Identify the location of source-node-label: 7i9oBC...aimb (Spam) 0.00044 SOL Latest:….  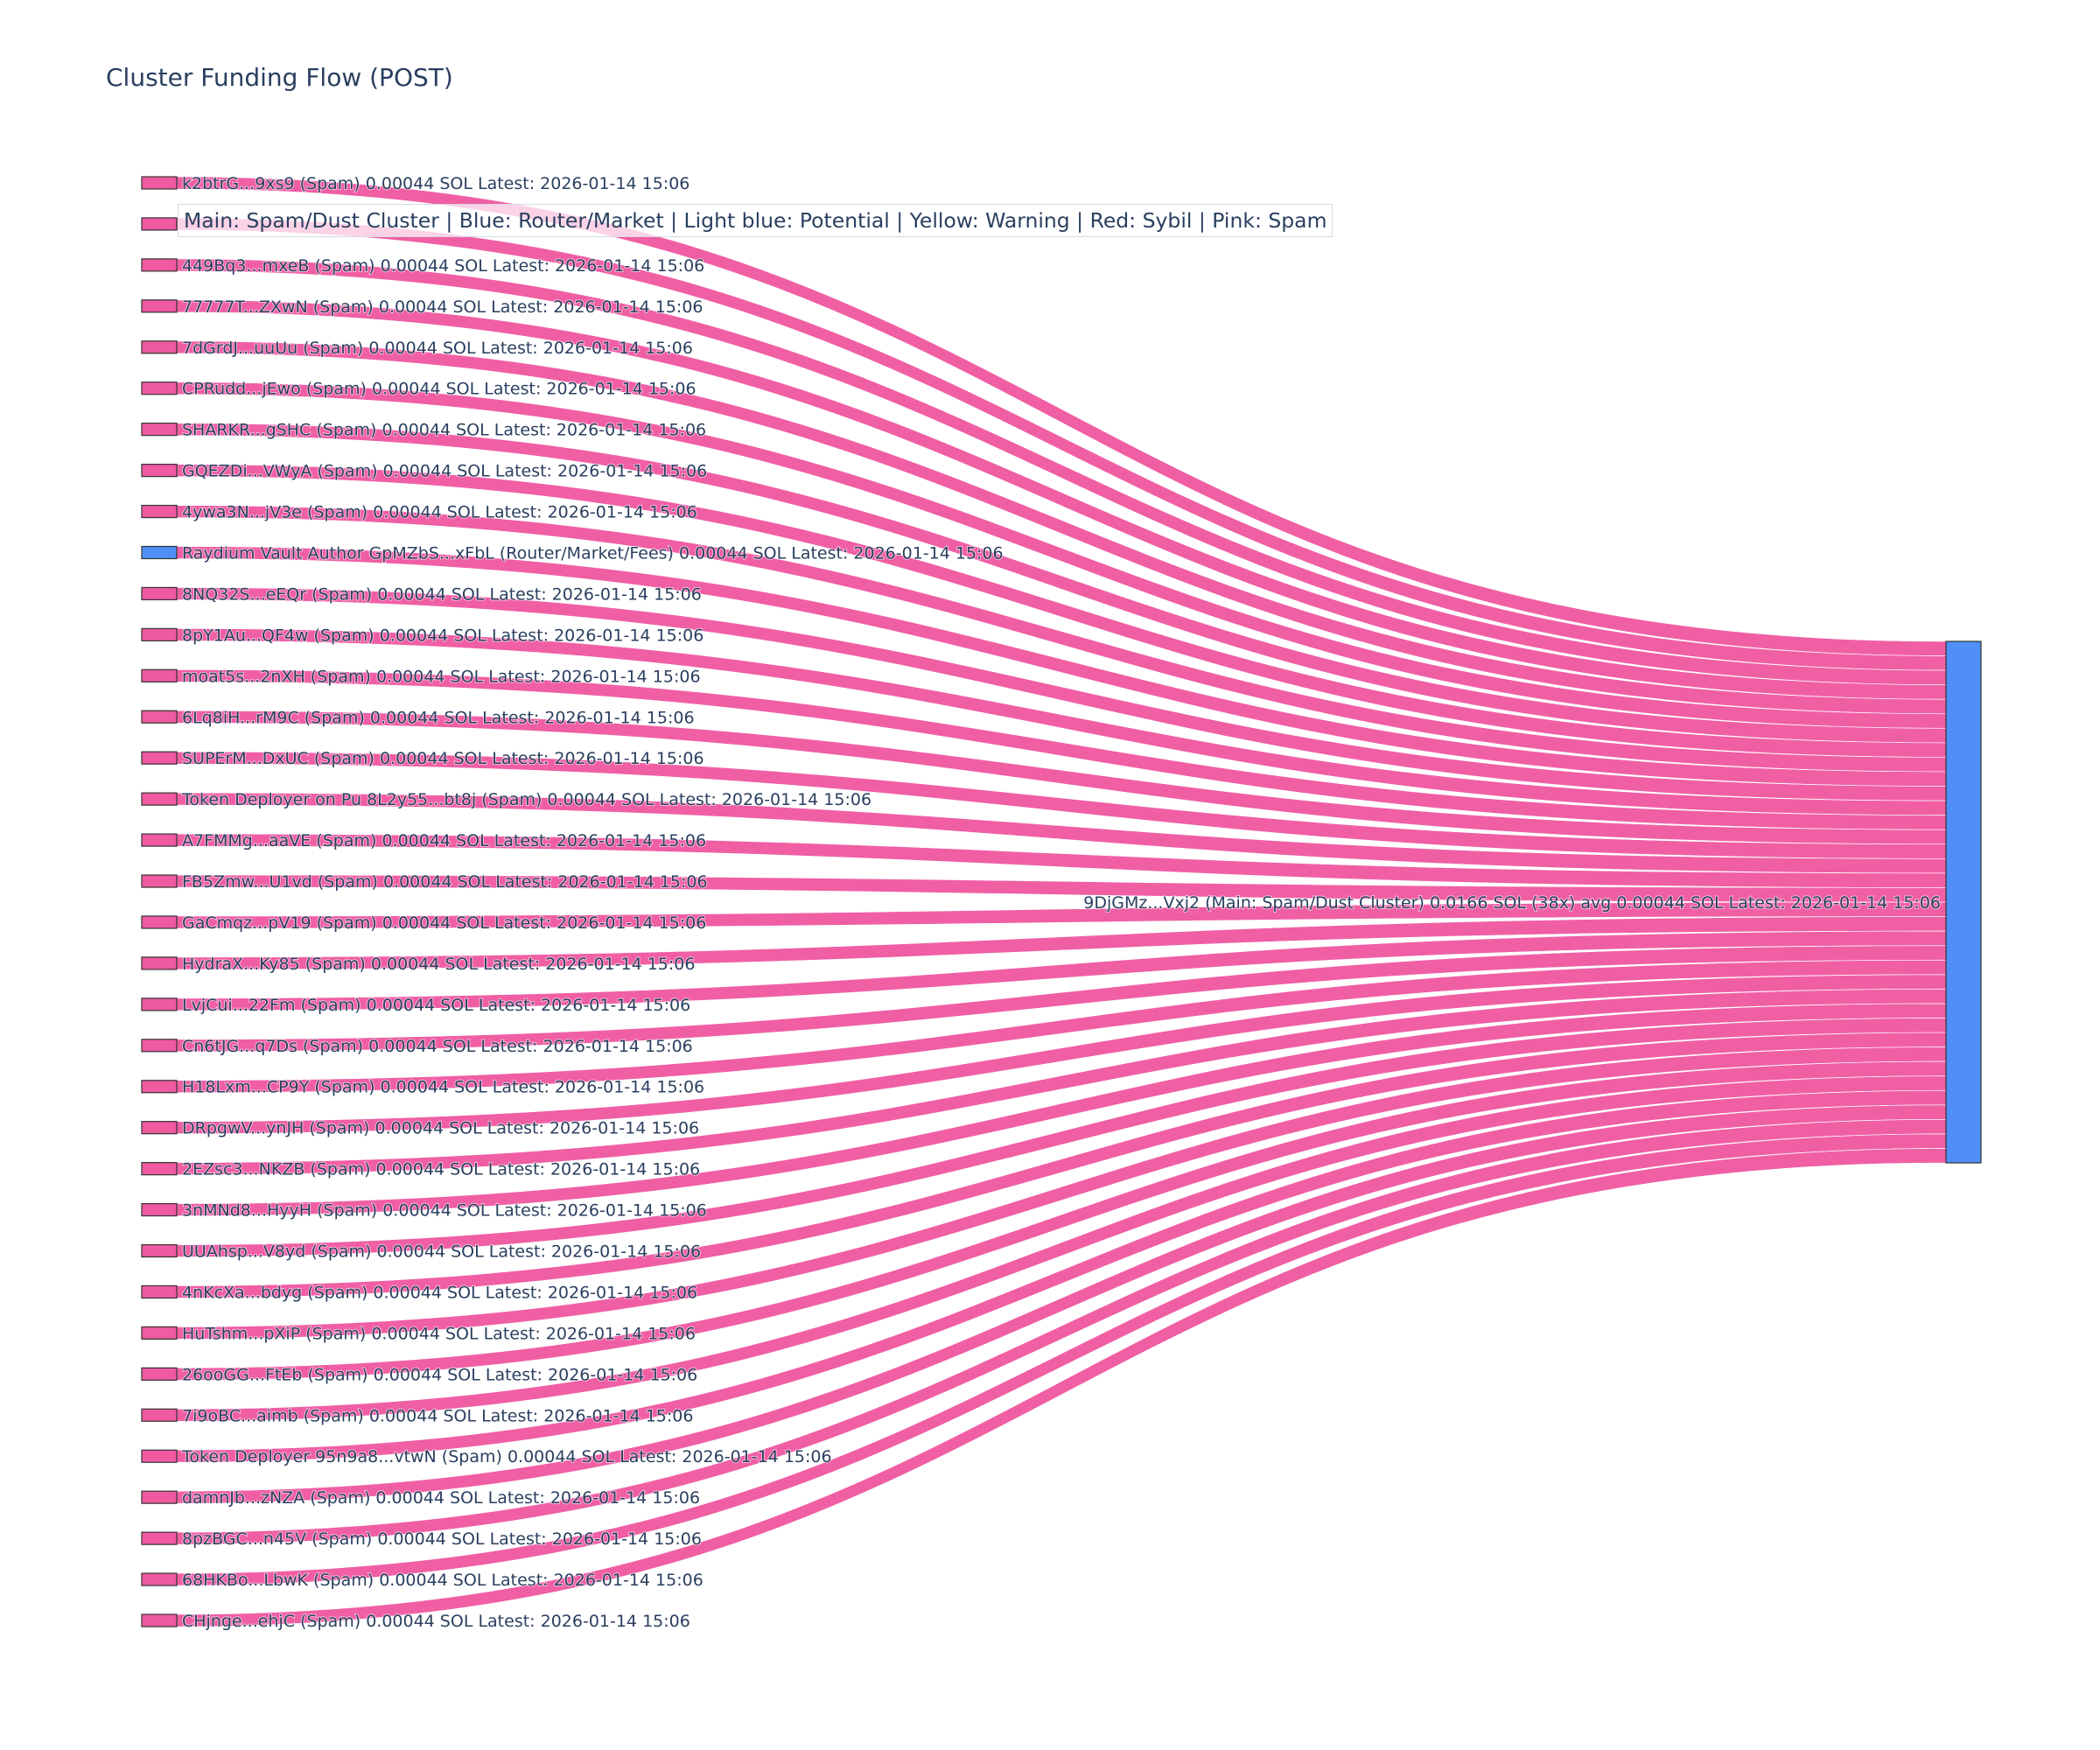
(437, 1415).